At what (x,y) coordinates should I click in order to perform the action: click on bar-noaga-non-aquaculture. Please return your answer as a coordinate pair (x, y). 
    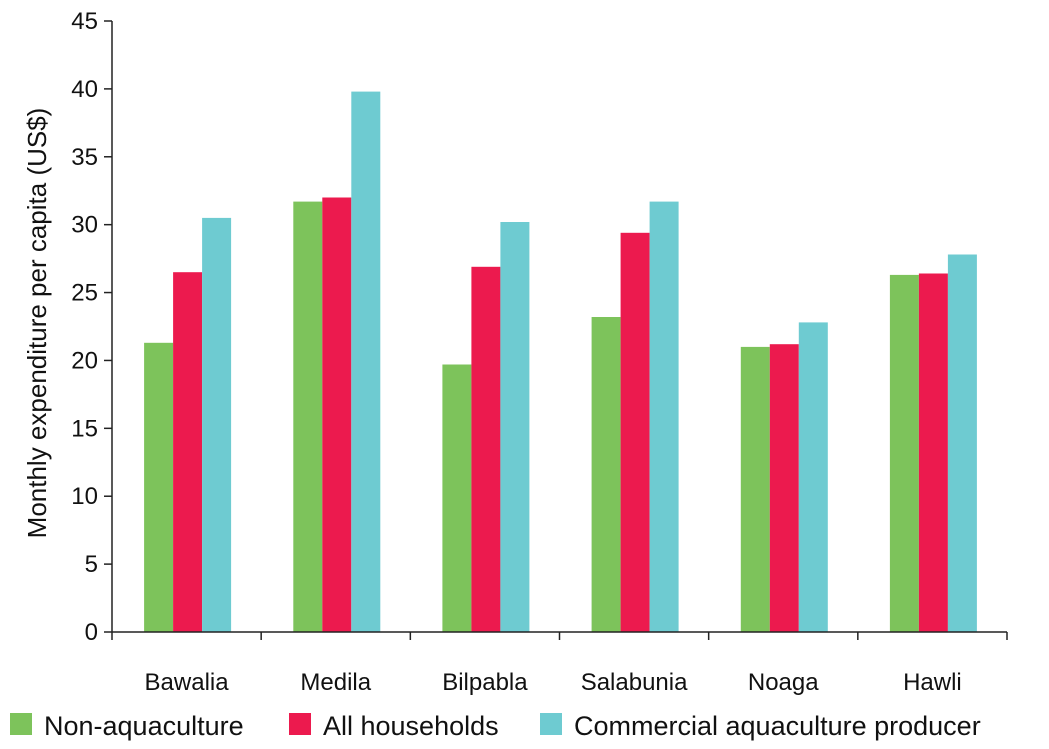
    Looking at the image, I should click on (755, 489).